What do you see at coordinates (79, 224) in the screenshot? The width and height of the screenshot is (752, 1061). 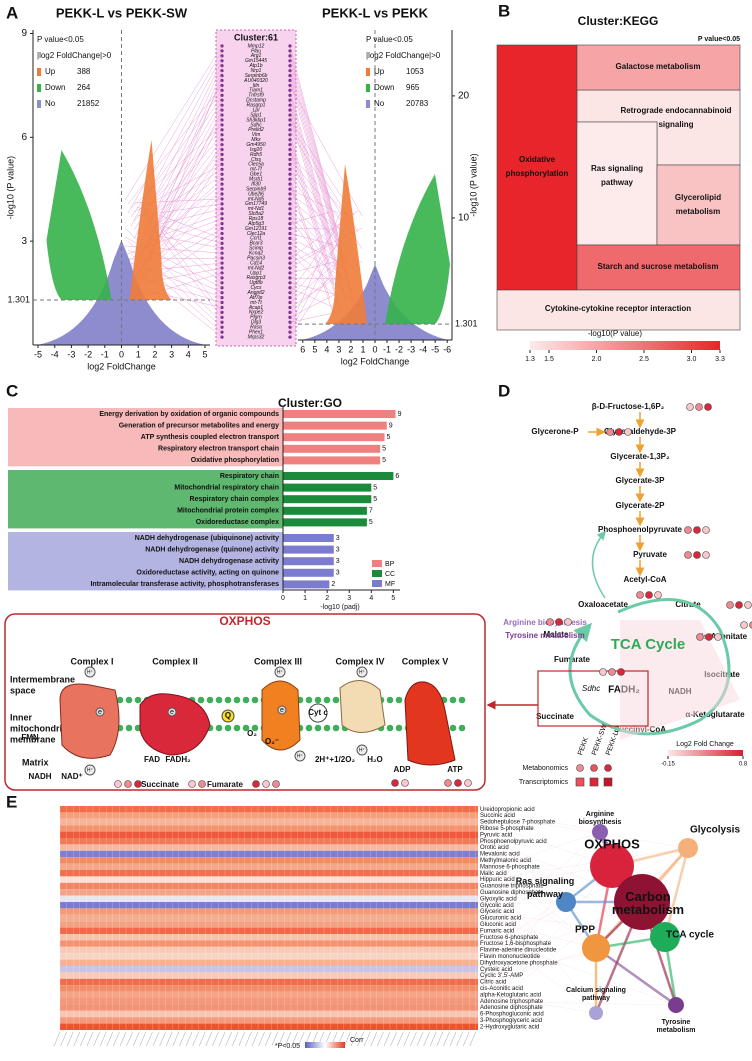 I see `down-cloud` at bounding box center [79, 224].